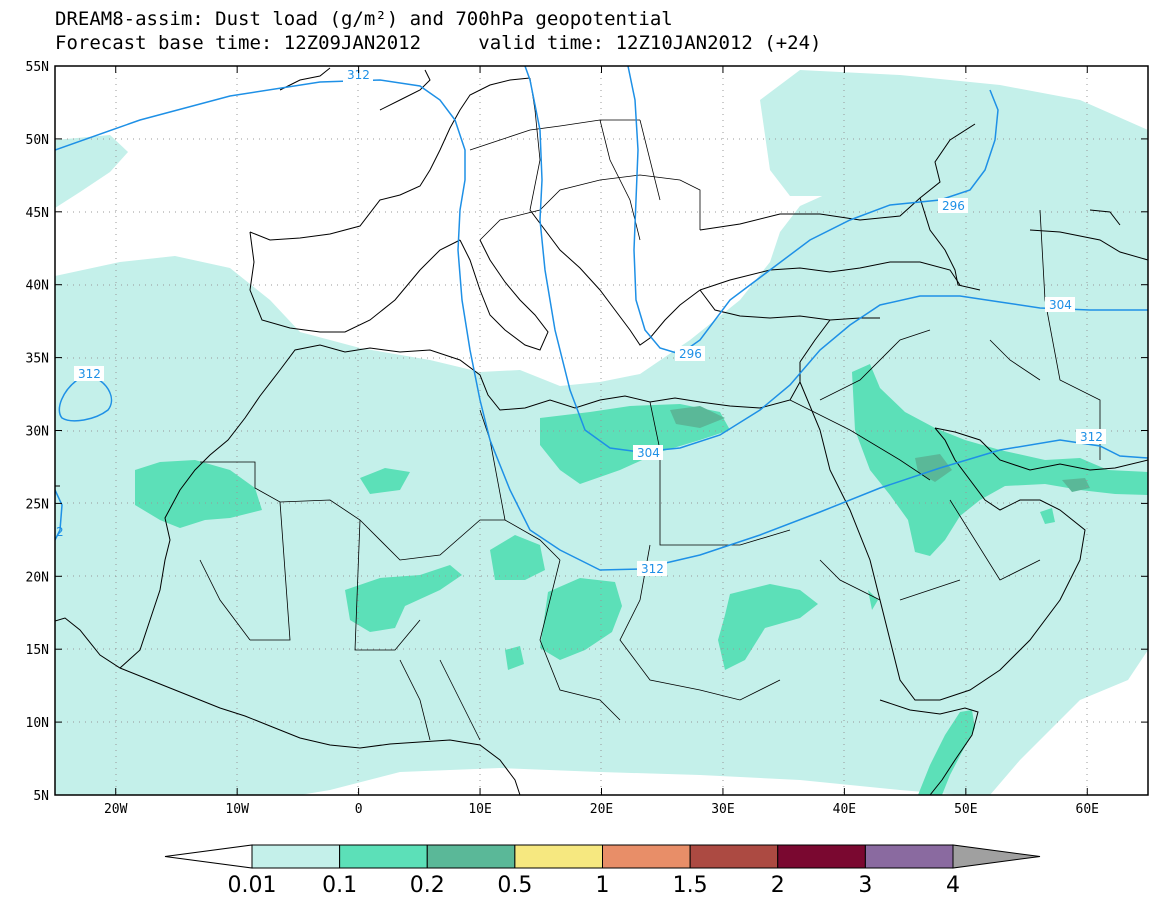  I want to click on lon-tick-label: 60E, so click(1087, 809).